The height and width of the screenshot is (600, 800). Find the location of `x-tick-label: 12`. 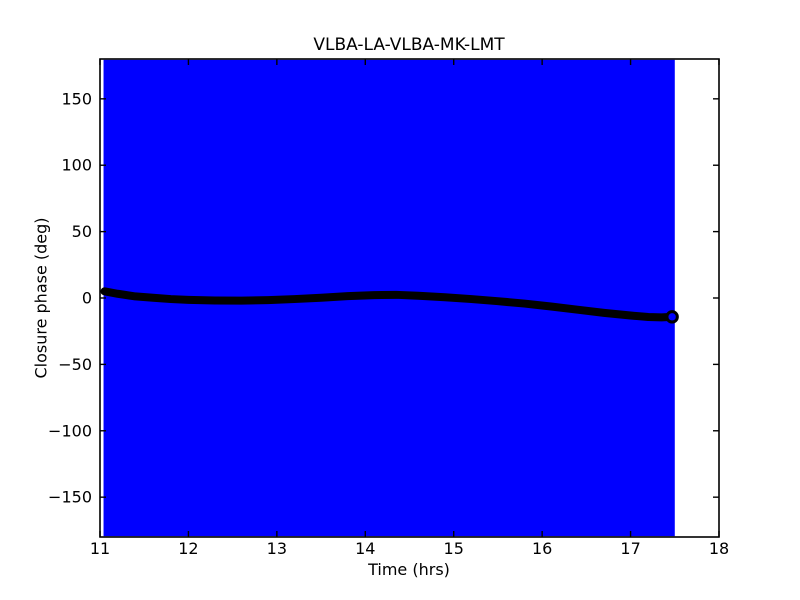

x-tick-label: 12 is located at coordinates (188, 548).